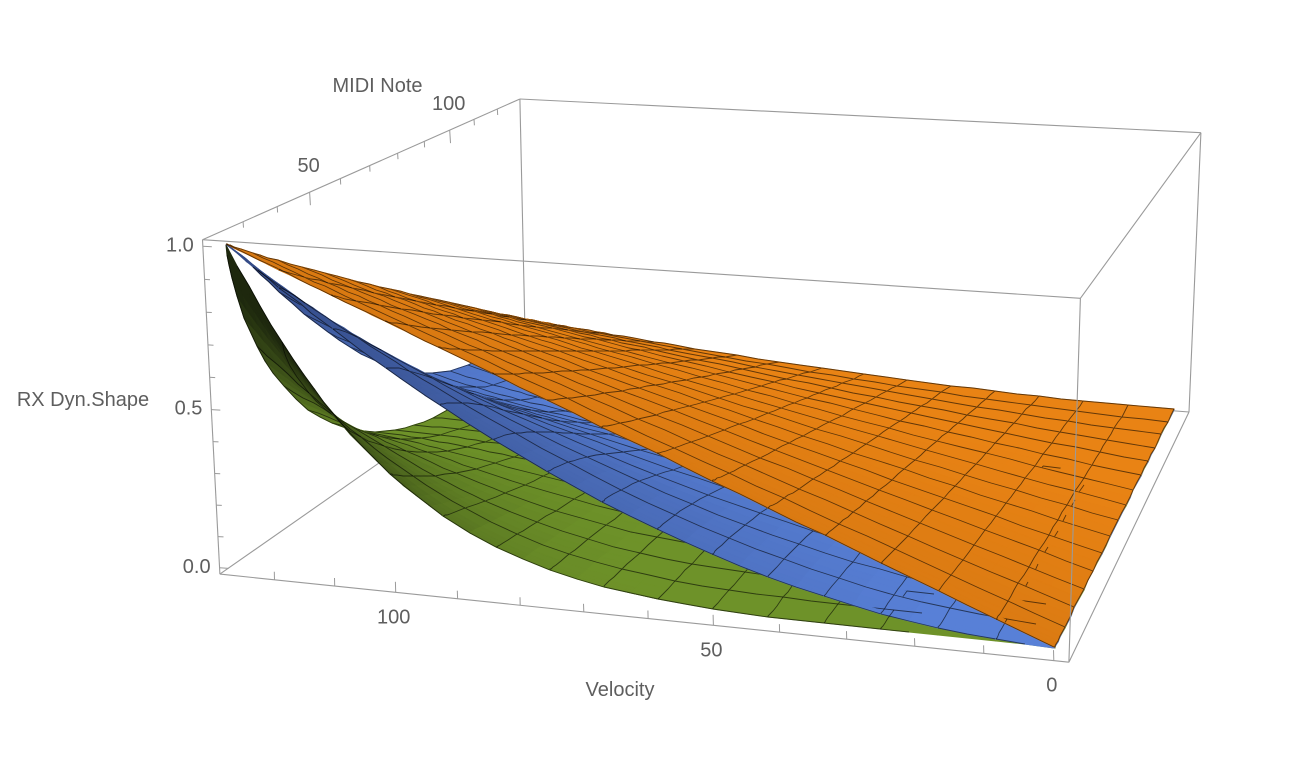 The height and width of the screenshot is (768, 1290). What do you see at coordinates (197, 567) in the screenshot?
I see `svg-text: 0.0` at bounding box center [197, 567].